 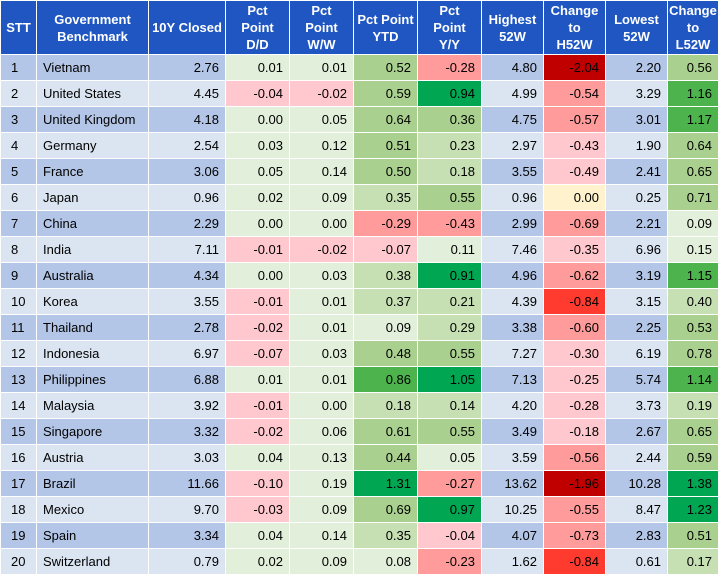 What do you see at coordinates (693, 379) in the screenshot?
I see `cell-change-to-l52w: 1.14` at bounding box center [693, 379].